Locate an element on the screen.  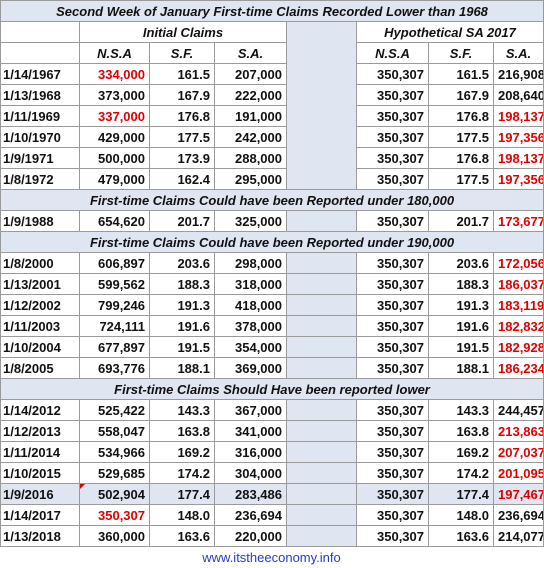
cell-nsa: 534,966 is located at coordinates (114, 452).